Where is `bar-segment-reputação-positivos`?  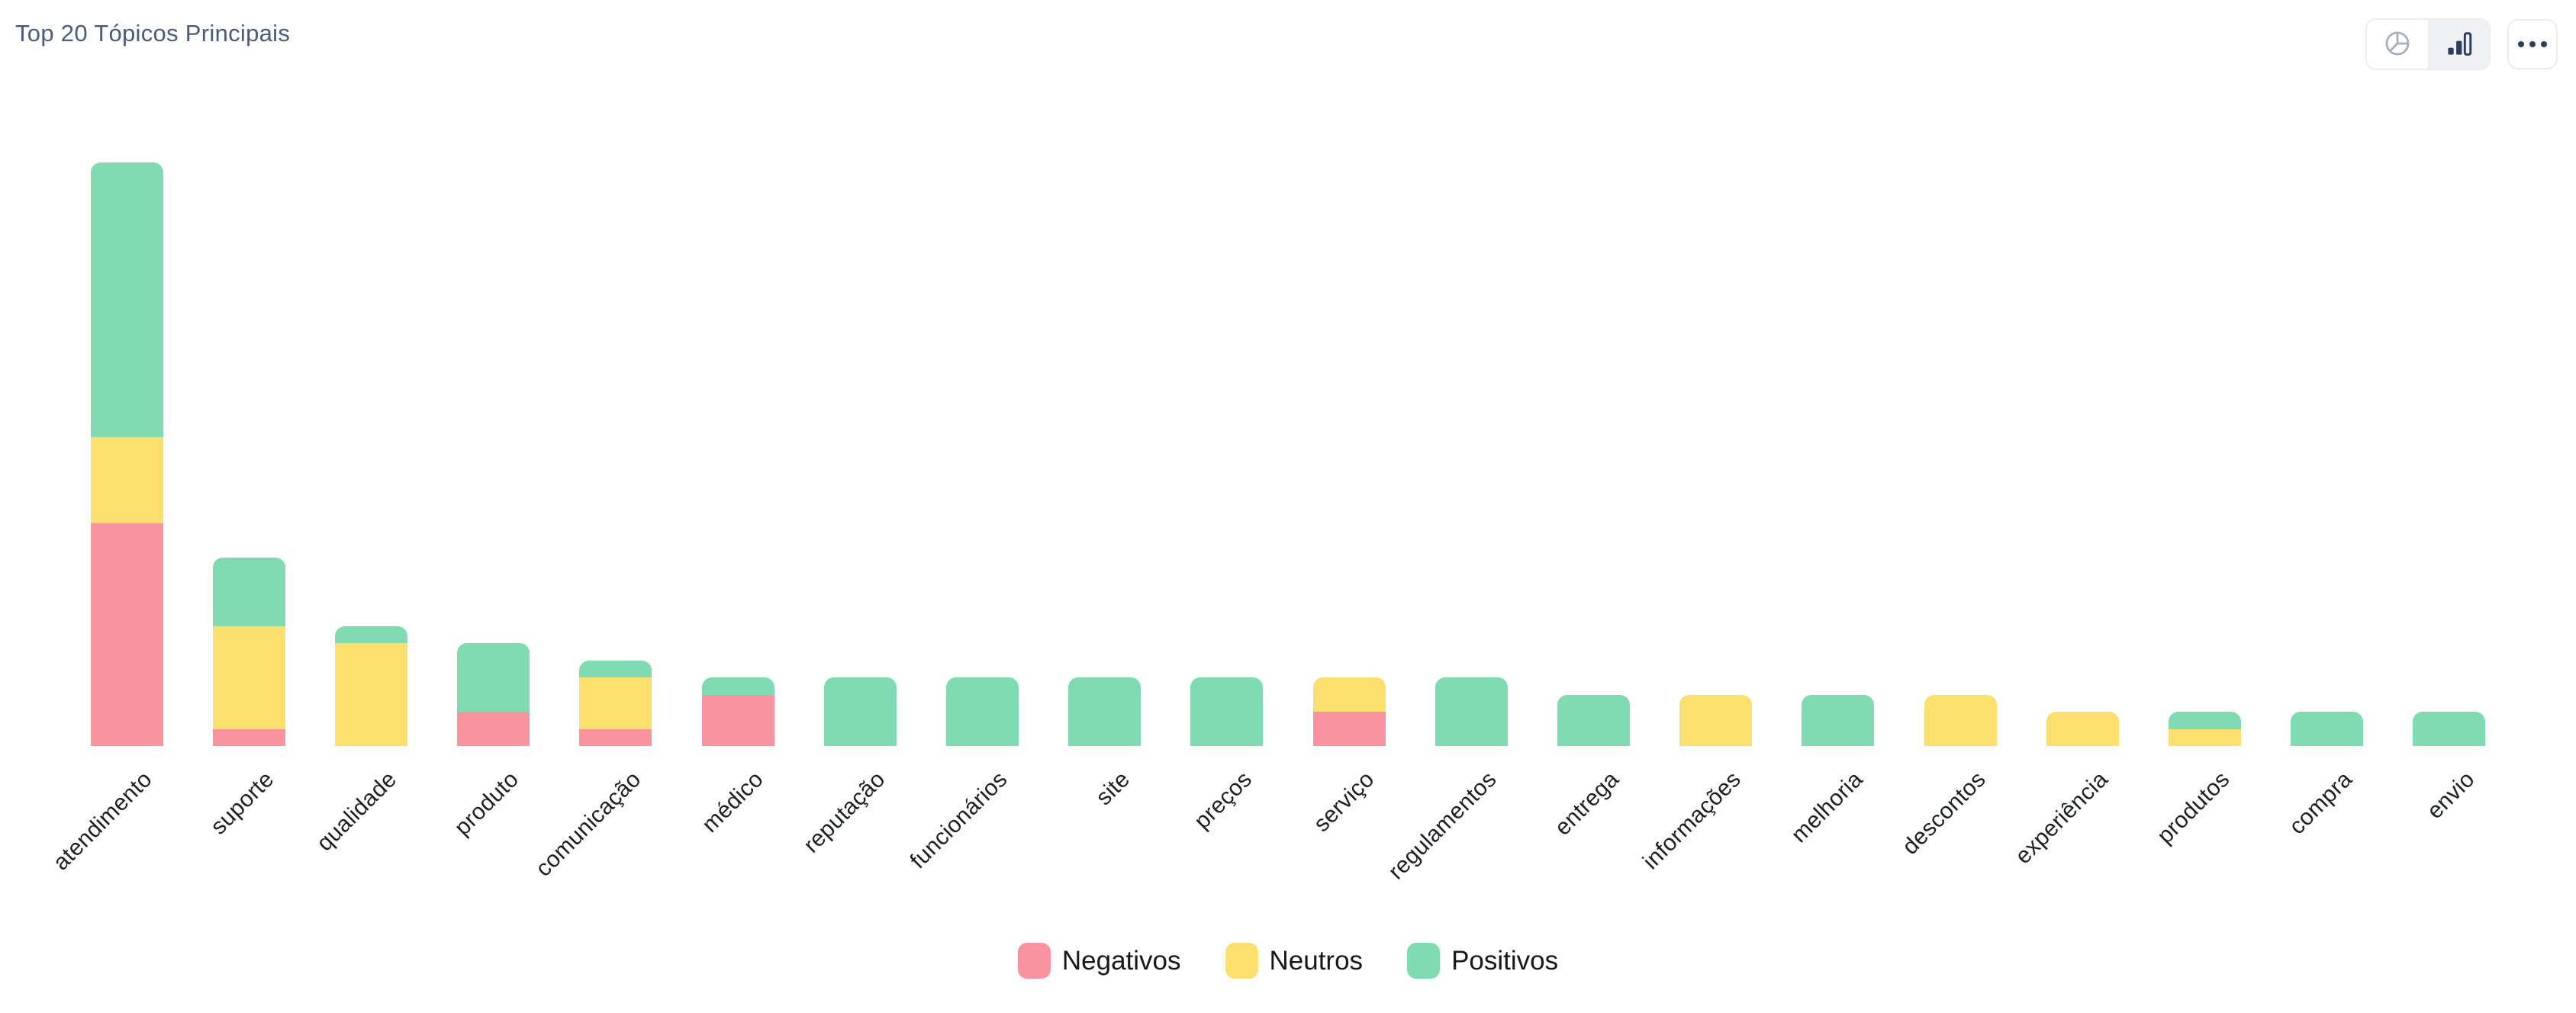
bar-segment-reputação-positivos is located at coordinates (860, 711).